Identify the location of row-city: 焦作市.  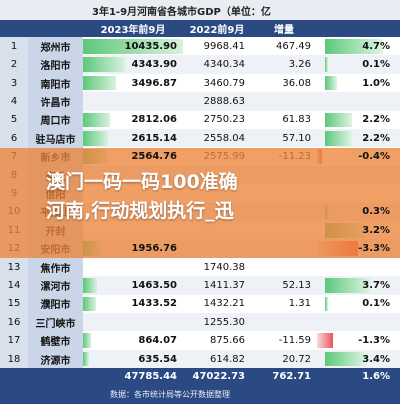
(55, 267).